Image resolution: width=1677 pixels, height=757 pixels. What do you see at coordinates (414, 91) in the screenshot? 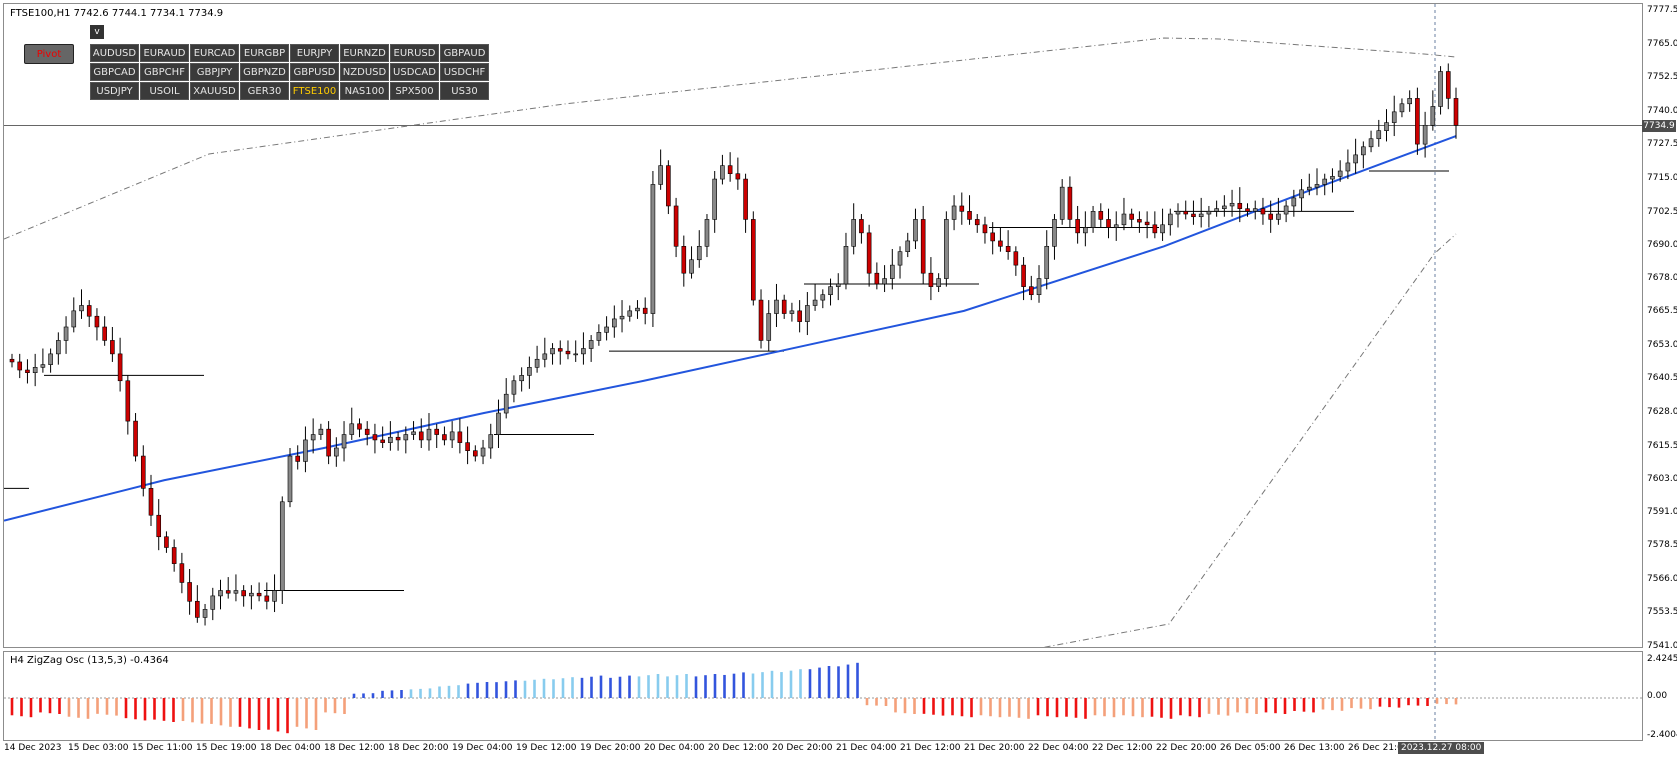
I see `symbol-button-spx500: SPX500` at bounding box center [414, 91].